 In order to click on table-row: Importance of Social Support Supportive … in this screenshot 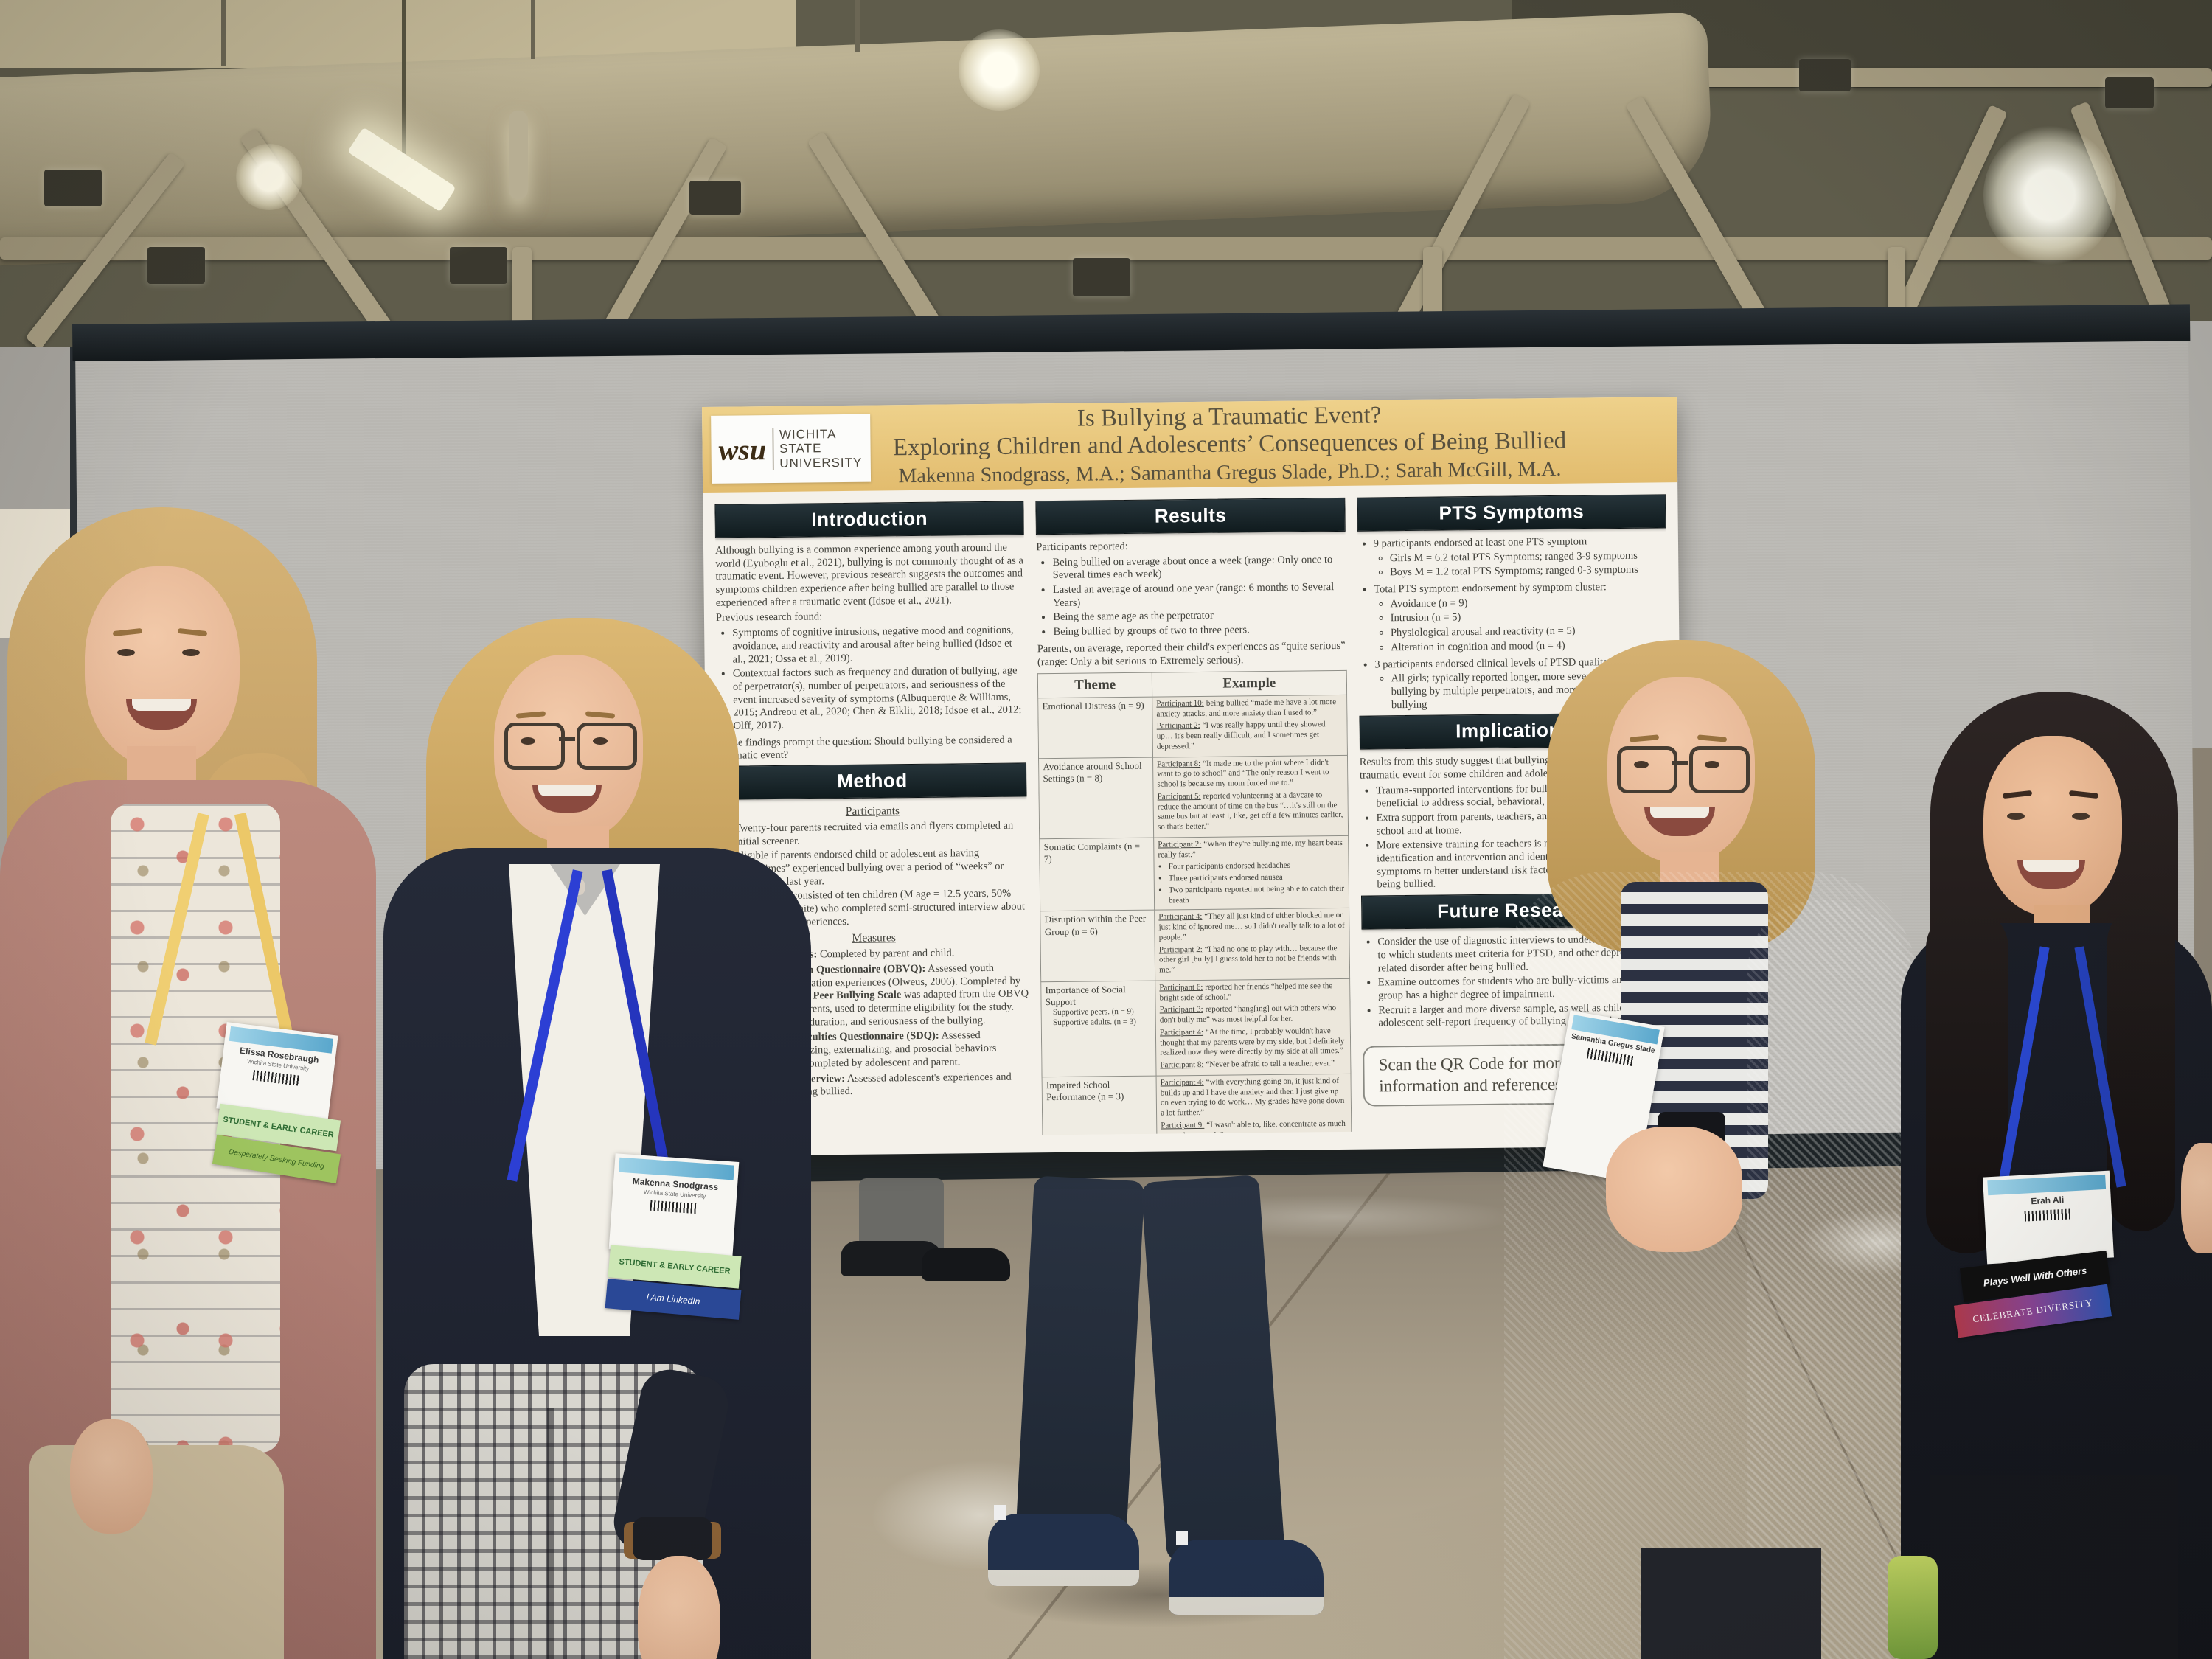, I will do `click(1196, 1027)`.